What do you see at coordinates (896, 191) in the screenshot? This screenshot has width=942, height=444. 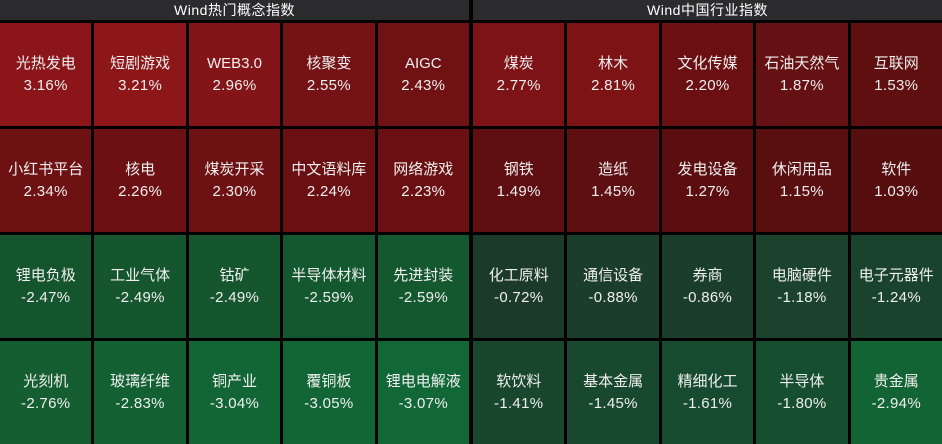 I see `cell-value: 1.03%` at bounding box center [896, 191].